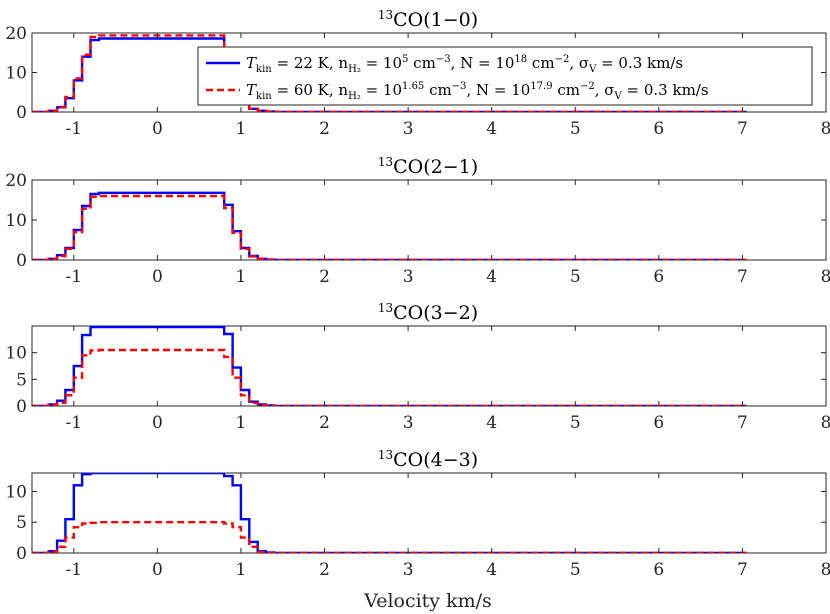  Describe the element at coordinates (428, 312) in the screenshot. I see `panel-title: 13CO(3−2)` at that location.